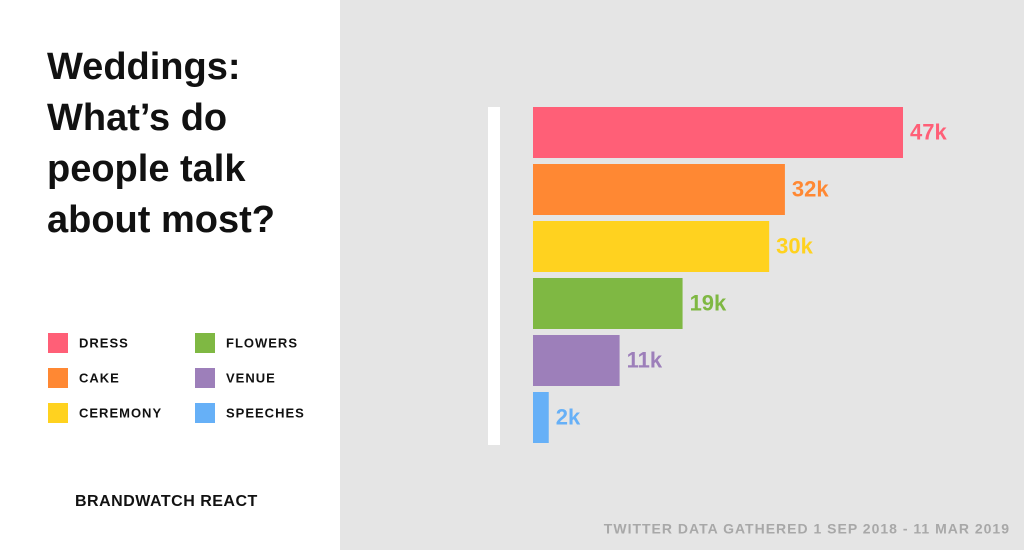 The width and height of the screenshot is (1024, 550). What do you see at coordinates (265, 412) in the screenshot?
I see `legend-label: SPEECHES` at bounding box center [265, 412].